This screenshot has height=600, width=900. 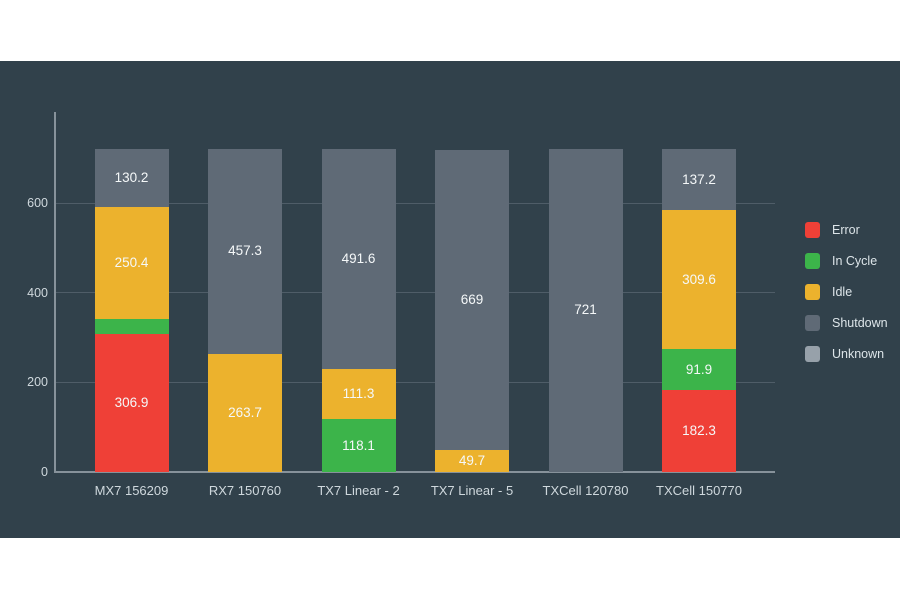 What do you see at coordinates (37, 203) in the screenshot?
I see `y-axis-tick-label: 600` at bounding box center [37, 203].